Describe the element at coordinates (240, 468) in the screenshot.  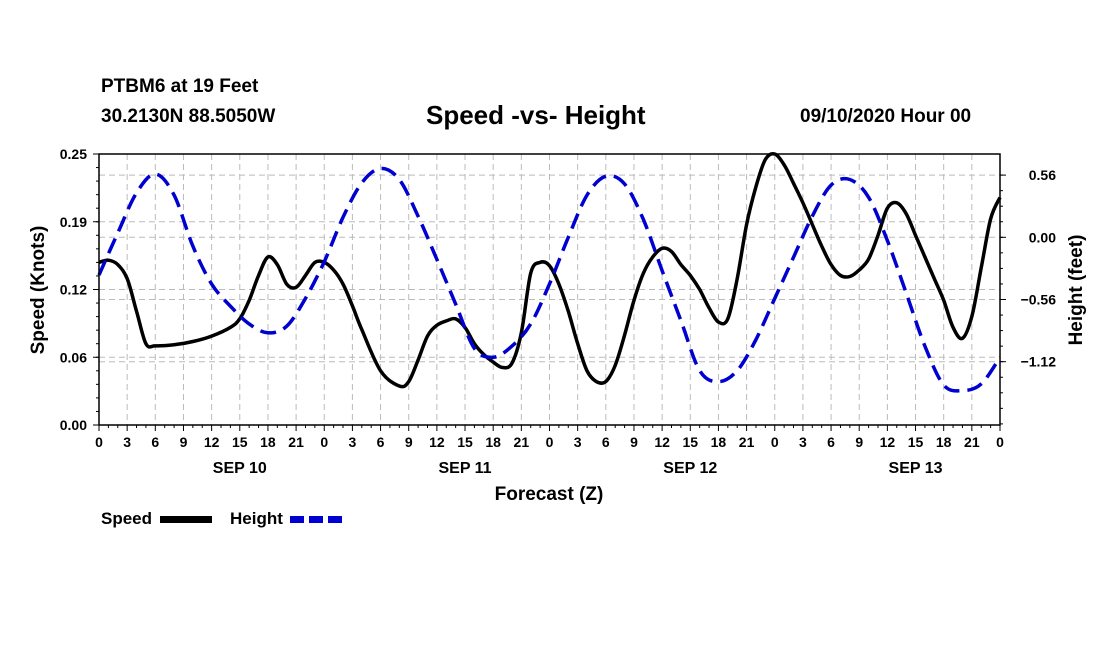
I see `x-day-label: SEP 10` at that location.